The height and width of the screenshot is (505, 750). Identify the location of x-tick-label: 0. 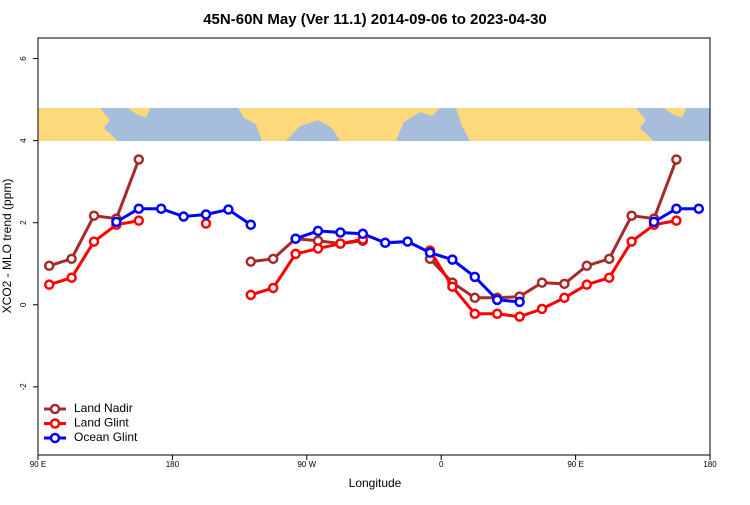
(441, 464).